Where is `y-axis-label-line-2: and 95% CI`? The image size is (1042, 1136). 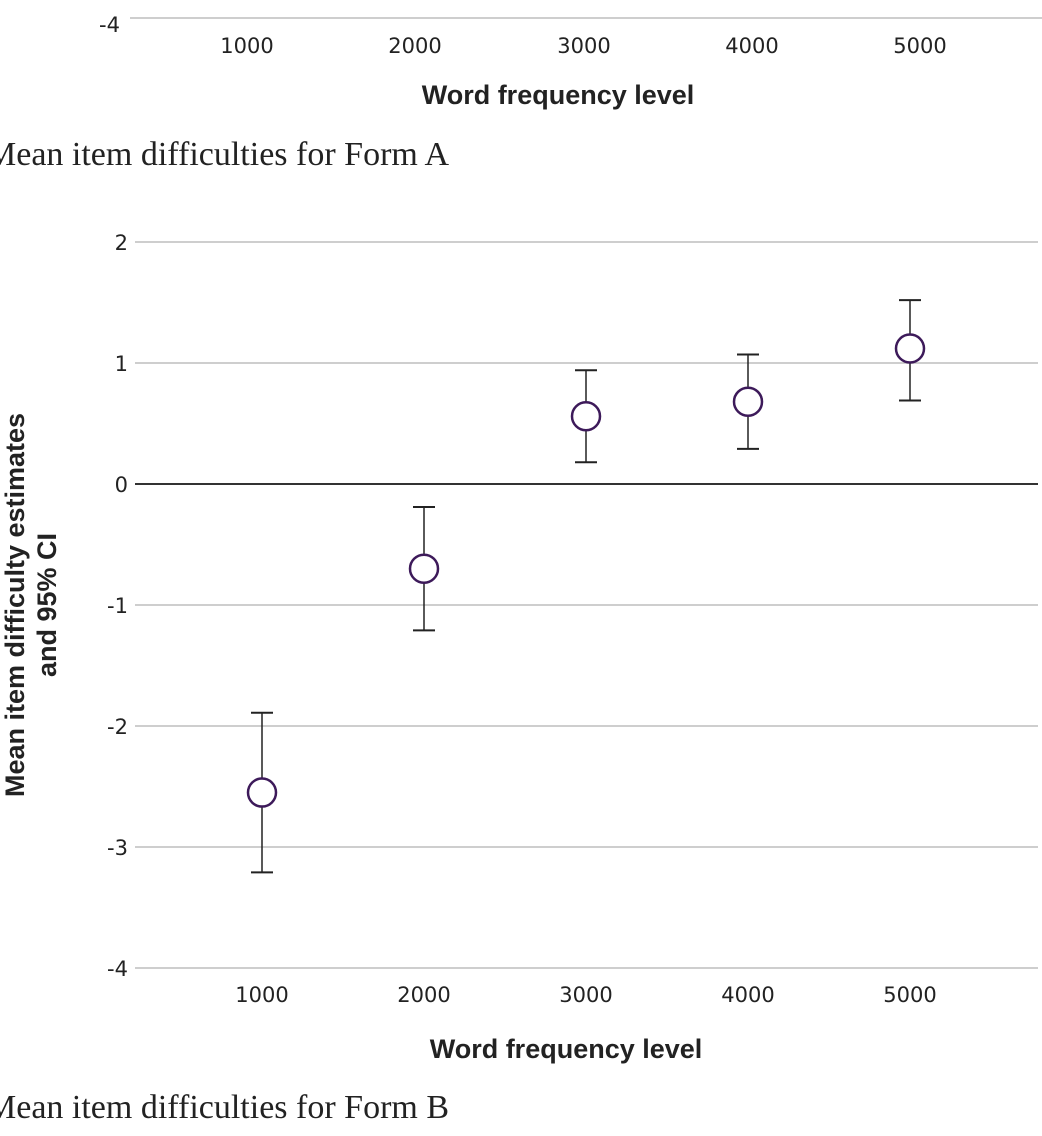 y-axis-label-line-2: and 95% CI is located at coordinates (47, 605).